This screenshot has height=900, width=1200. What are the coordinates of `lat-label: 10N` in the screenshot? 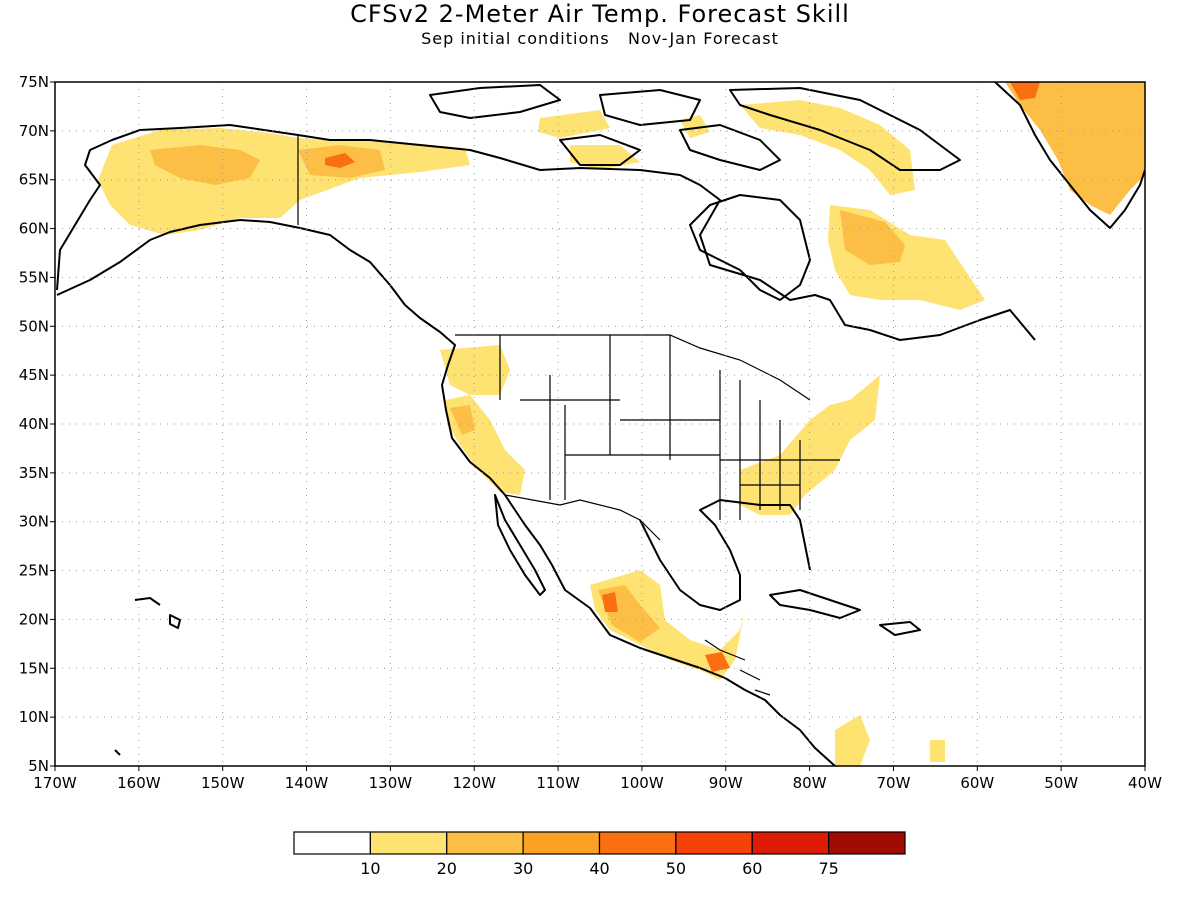 It's located at (34, 717).